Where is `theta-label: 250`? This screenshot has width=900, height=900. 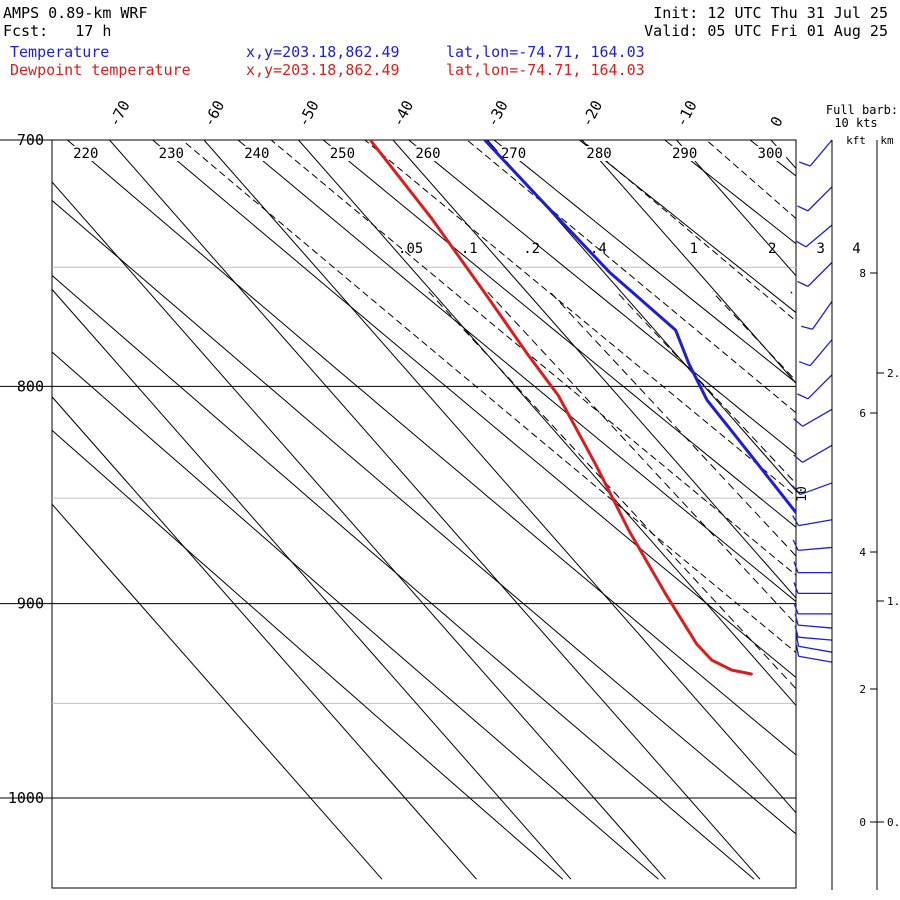
theta-label: 250 is located at coordinates (342, 154).